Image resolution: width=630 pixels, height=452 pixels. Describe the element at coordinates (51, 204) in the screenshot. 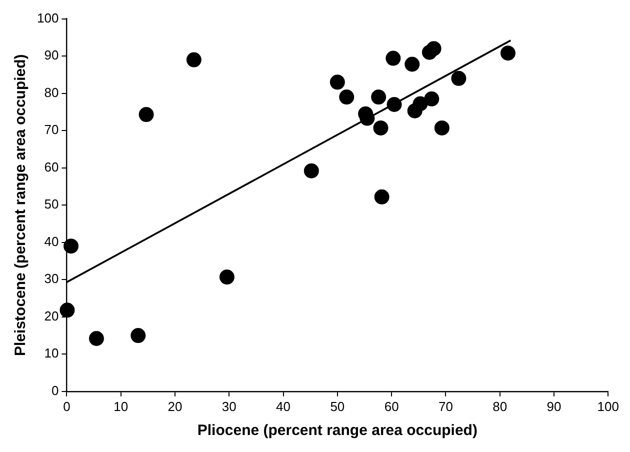

I see `y-tick-label: 50` at that location.